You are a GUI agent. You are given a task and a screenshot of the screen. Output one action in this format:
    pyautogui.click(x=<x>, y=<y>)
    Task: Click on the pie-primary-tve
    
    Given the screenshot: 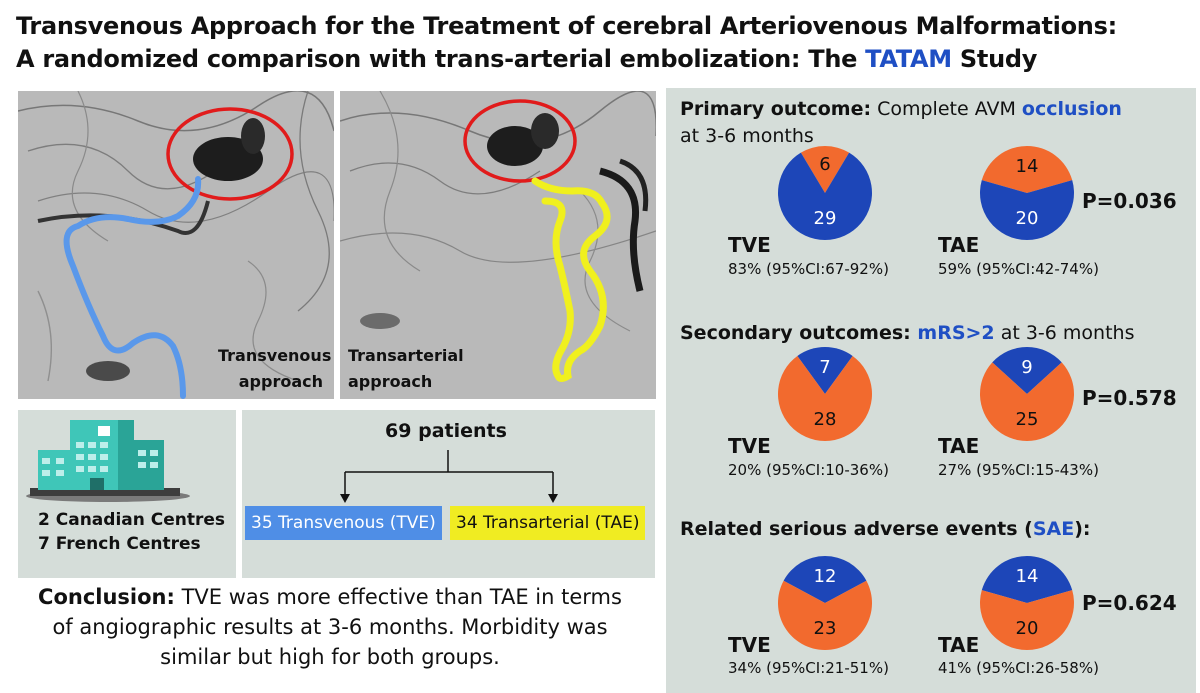 What is the action you would take?
    pyautogui.click(x=825, y=193)
    